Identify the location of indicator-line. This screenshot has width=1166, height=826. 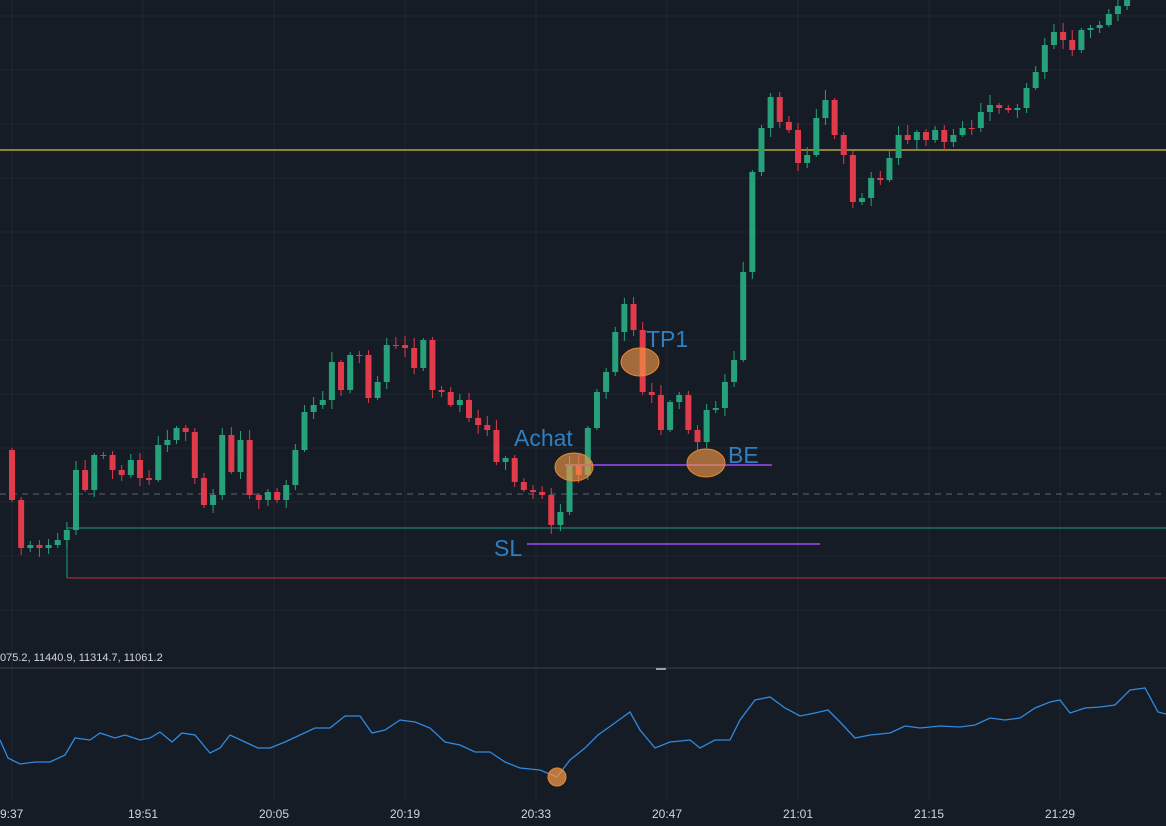
(583, 732).